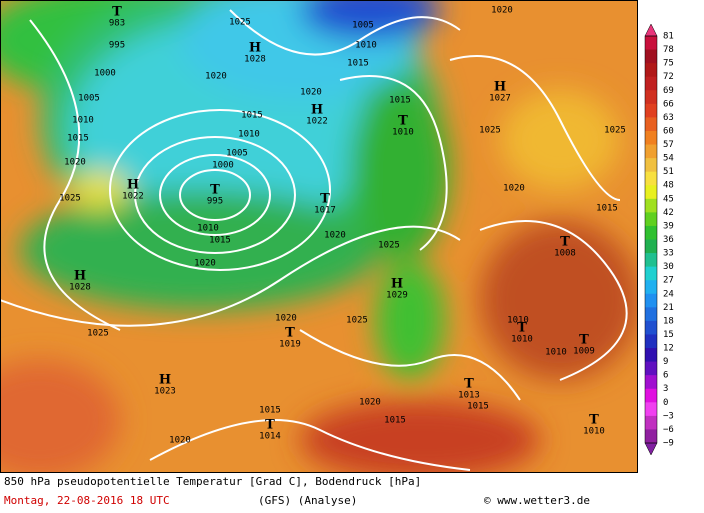 This screenshot has width=704, height=513. What do you see at coordinates (117, 46) in the screenshot?
I see `isobar-label: 995` at bounding box center [117, 46].